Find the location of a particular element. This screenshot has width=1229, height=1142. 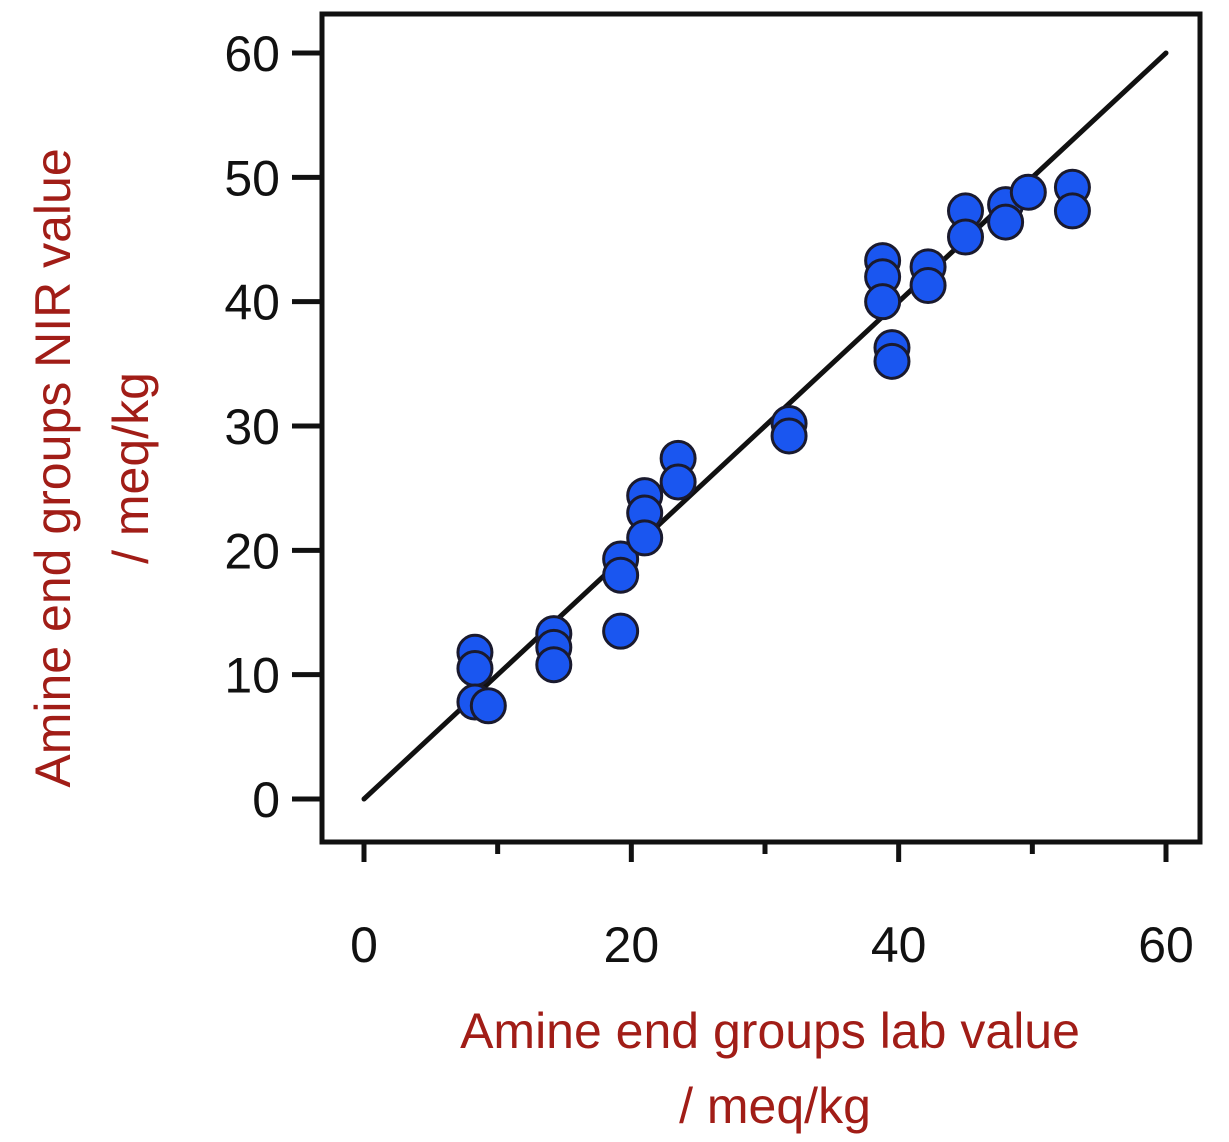

y-tick-label: 20 is located at coordinates (252, 551).